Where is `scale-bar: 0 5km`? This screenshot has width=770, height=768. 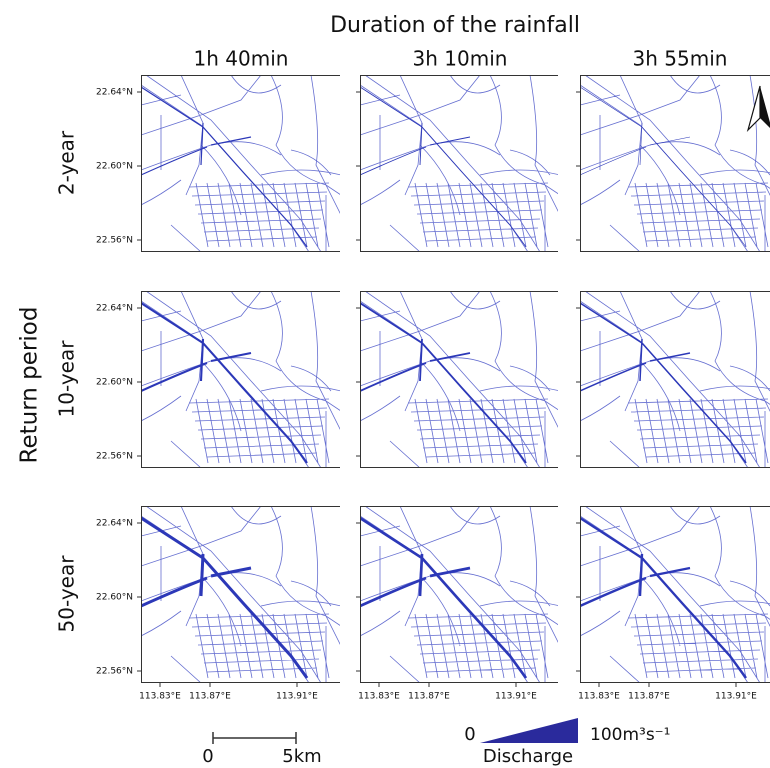
scale-bar: 0 5km is located at coordinates (262, 749).